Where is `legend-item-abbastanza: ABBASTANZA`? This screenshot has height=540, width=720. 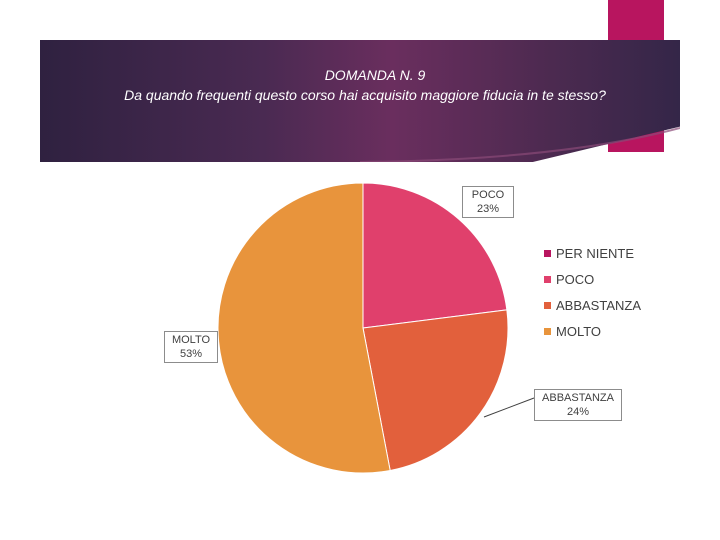 legend-item-abbastanza: ABBASTANZA is located at coordinates (592, 305).